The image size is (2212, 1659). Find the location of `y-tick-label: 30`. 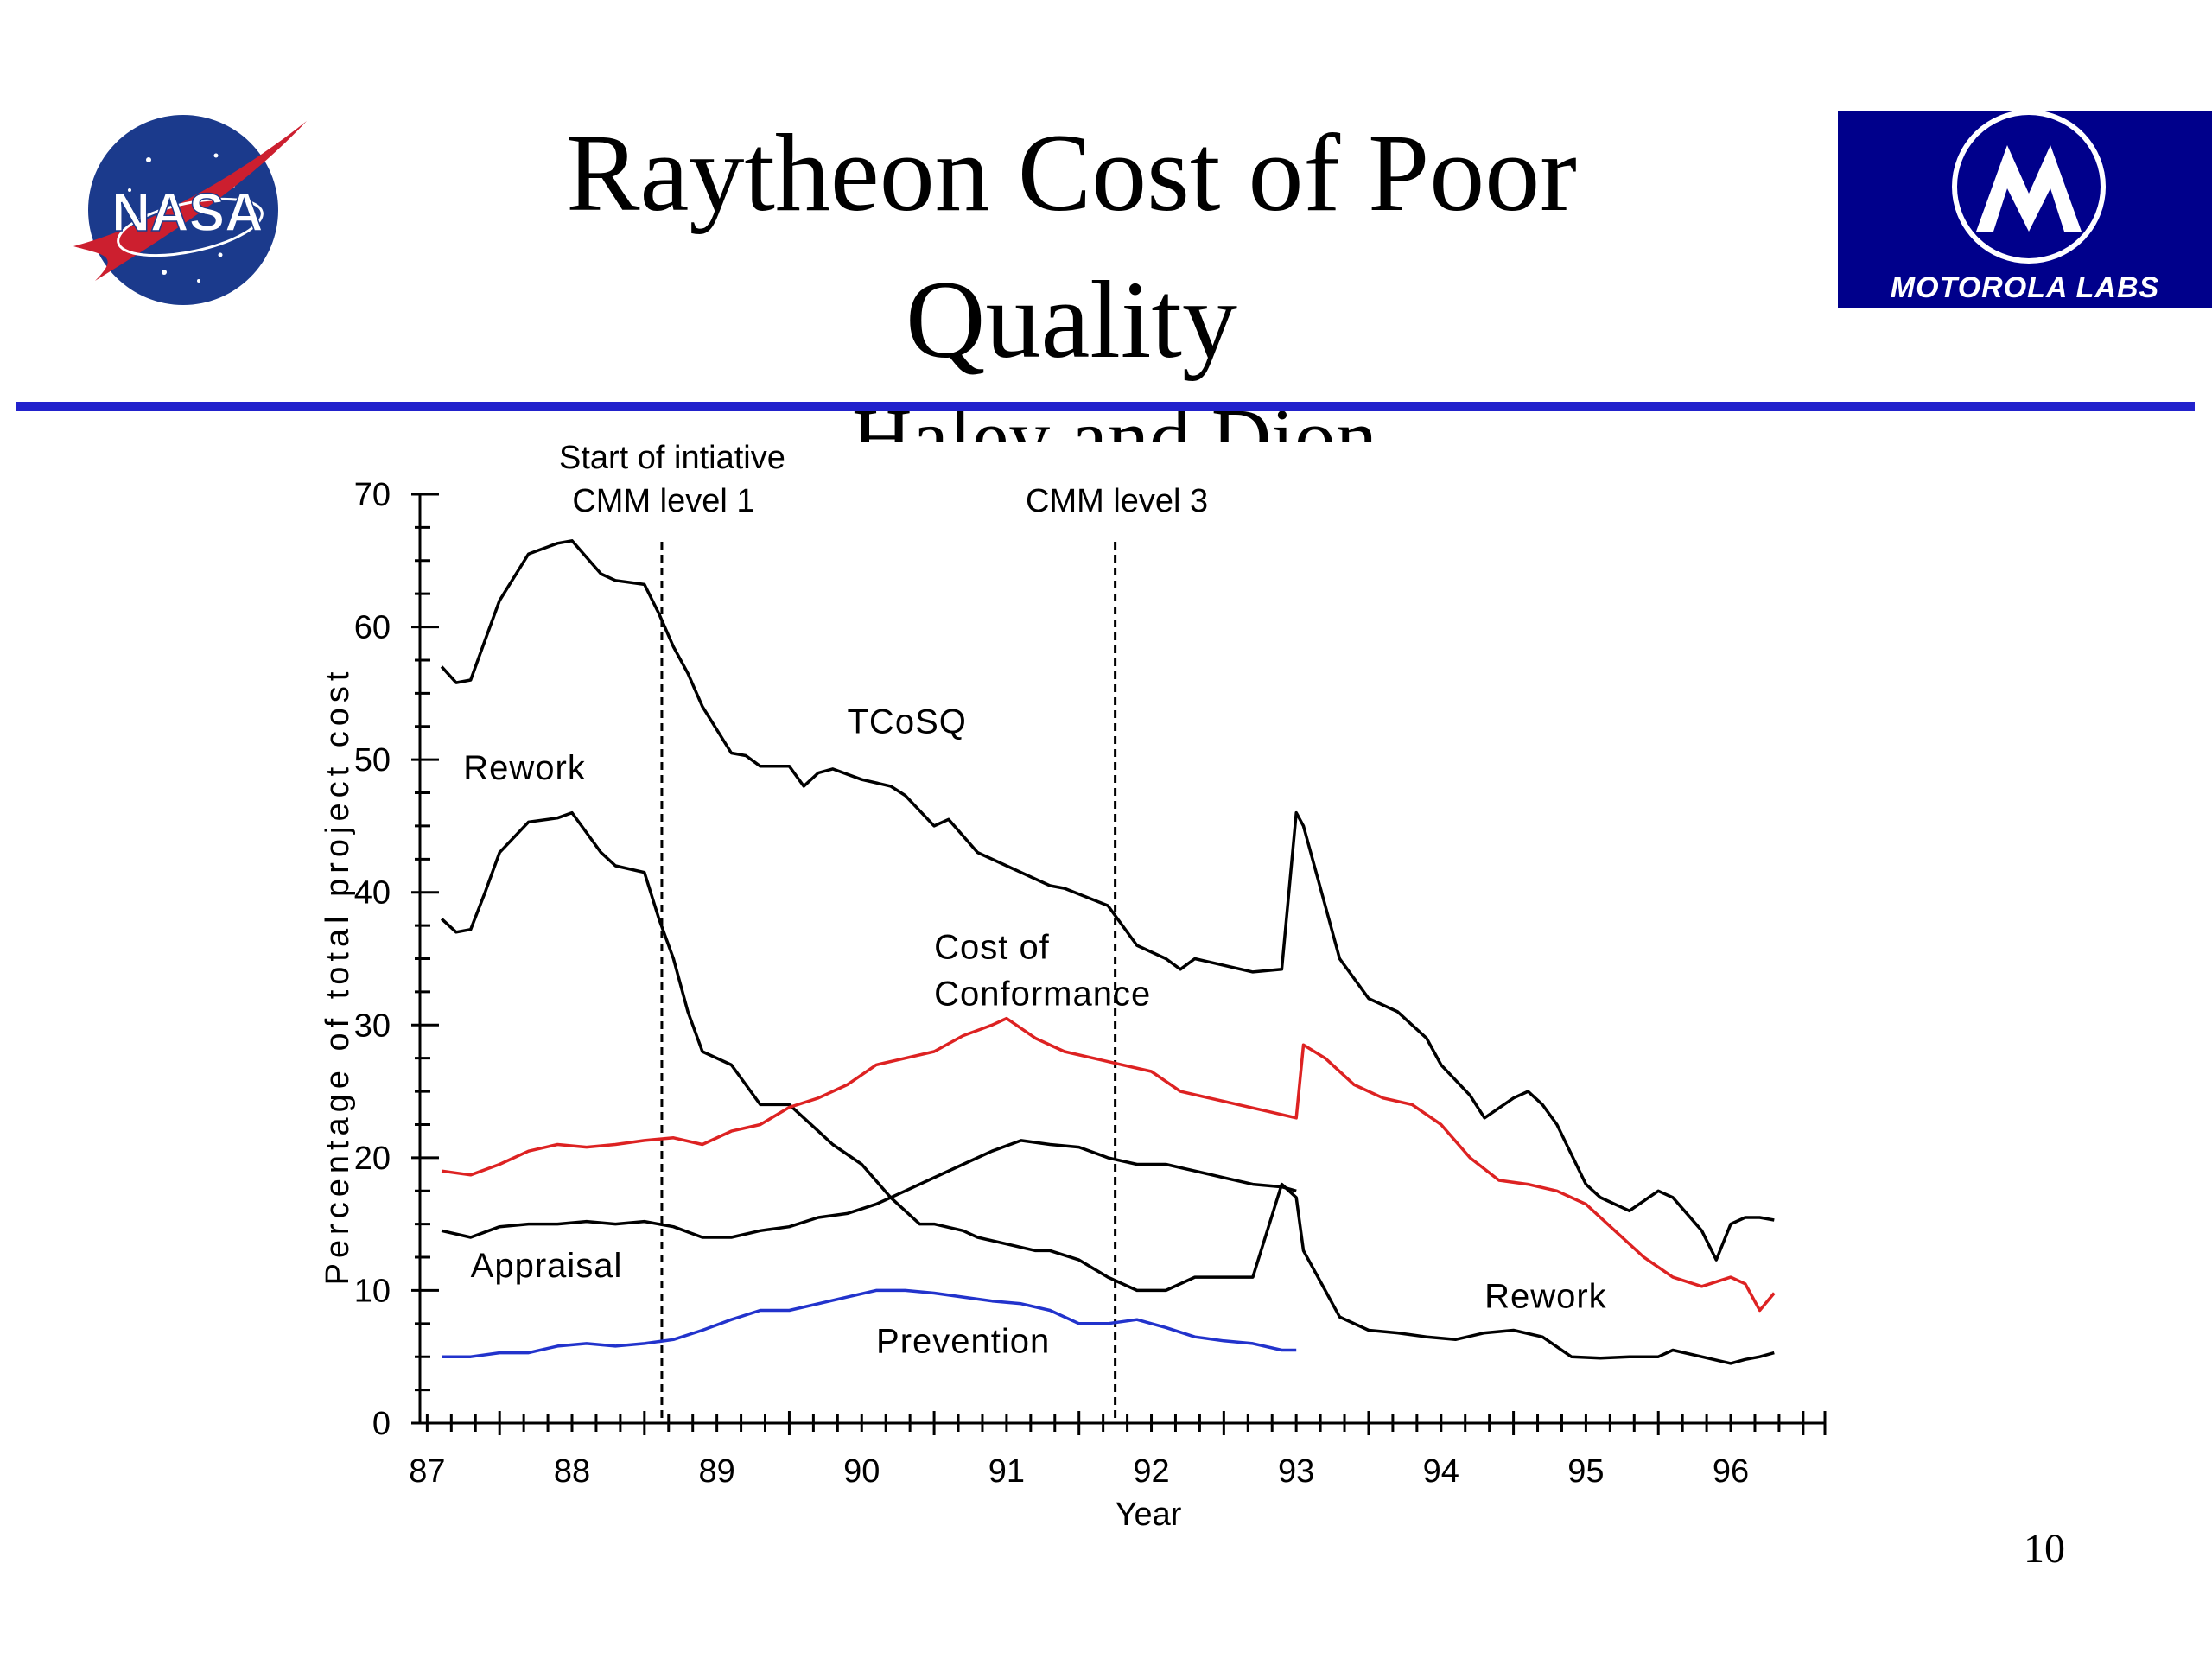

y-tick-label: 30 is located at coordinates (372, 1025).